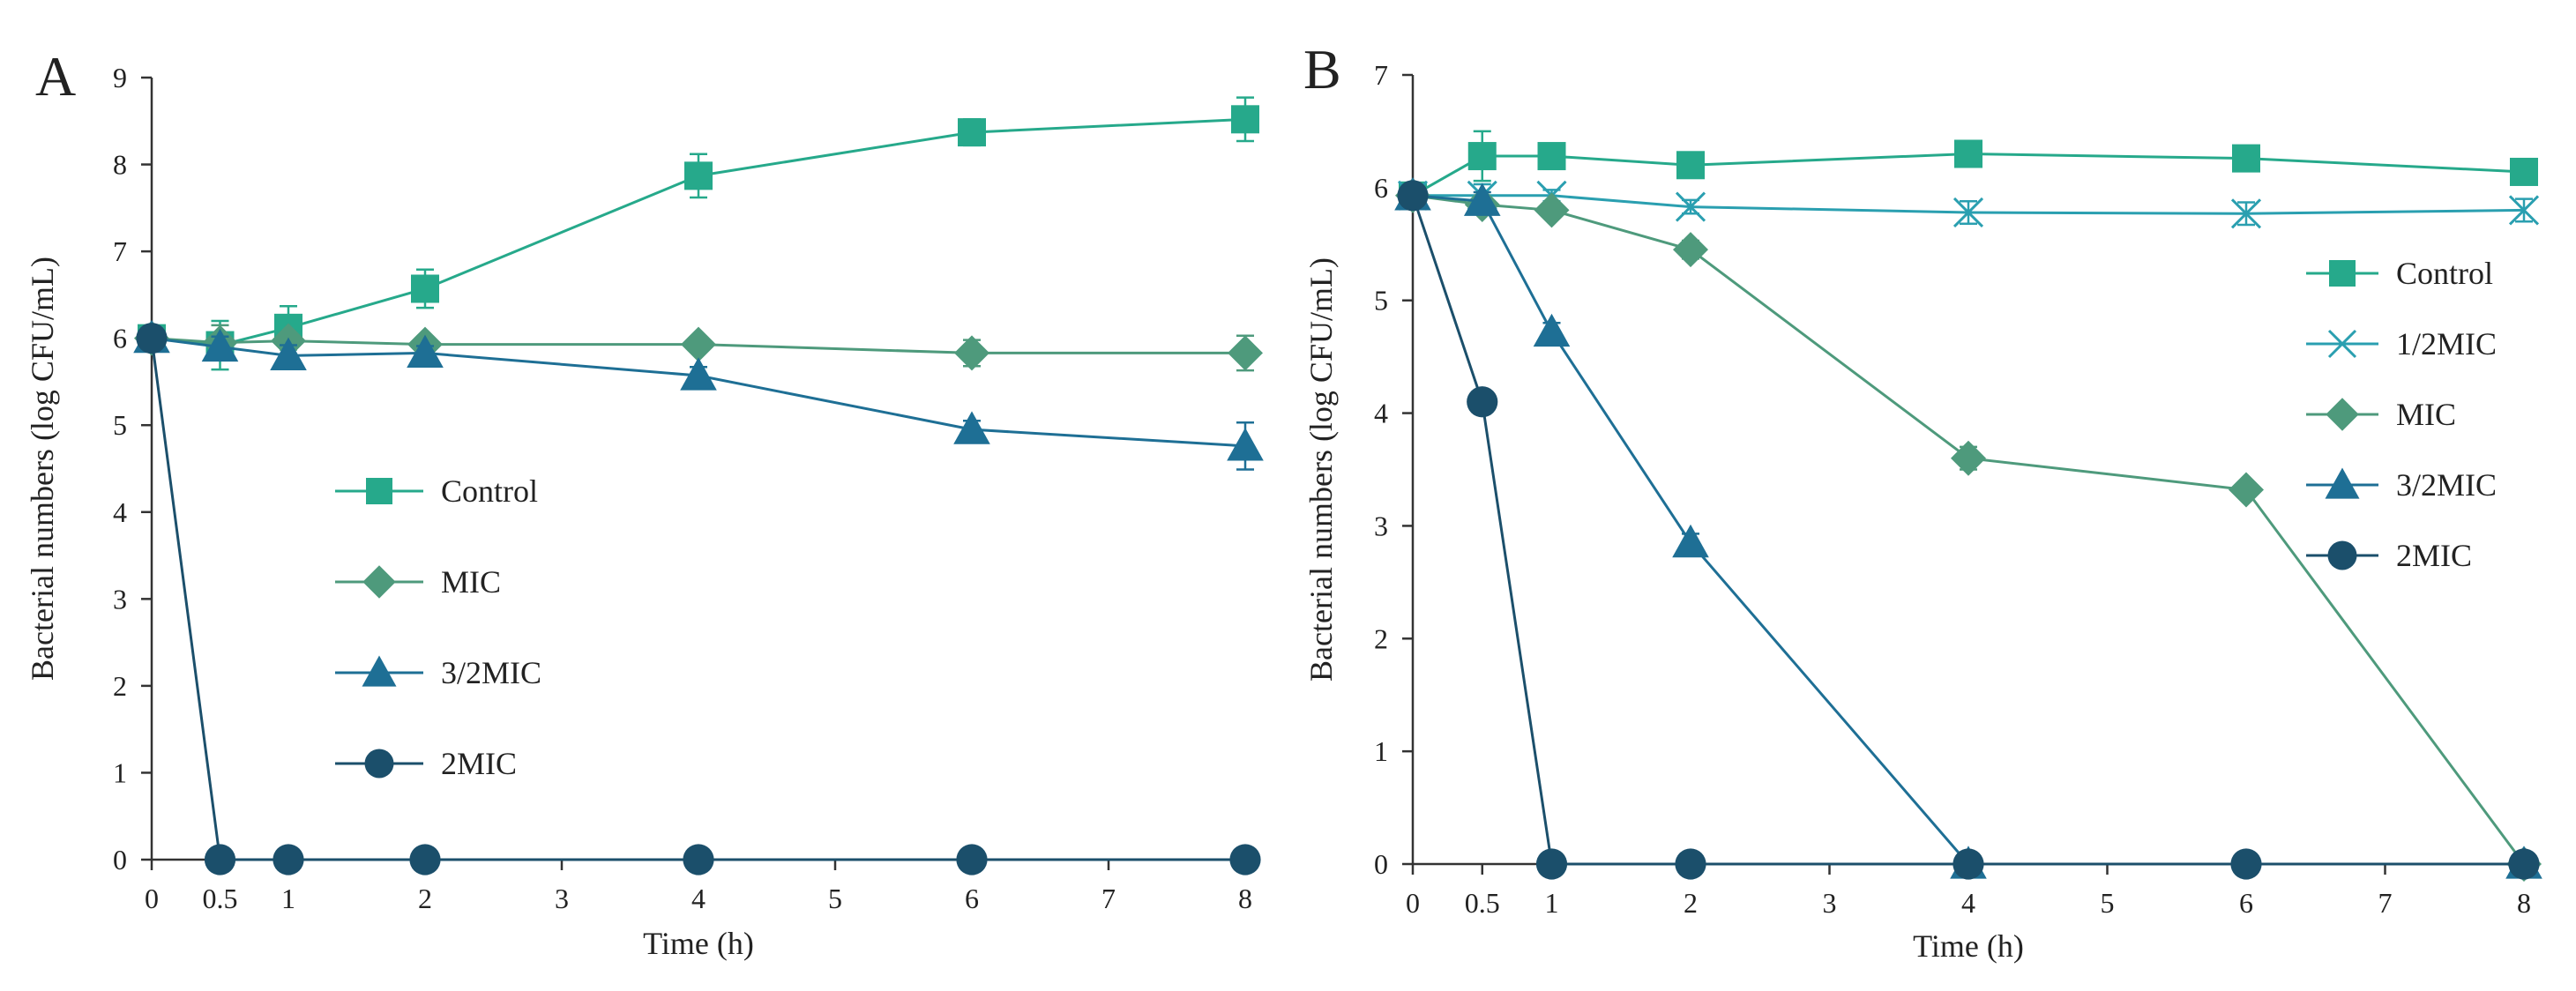 Image resolution: width=2576 pixels, height=991 pixels. I want to click on panel-a-x-tick-label: 8, so click(1245, 898).